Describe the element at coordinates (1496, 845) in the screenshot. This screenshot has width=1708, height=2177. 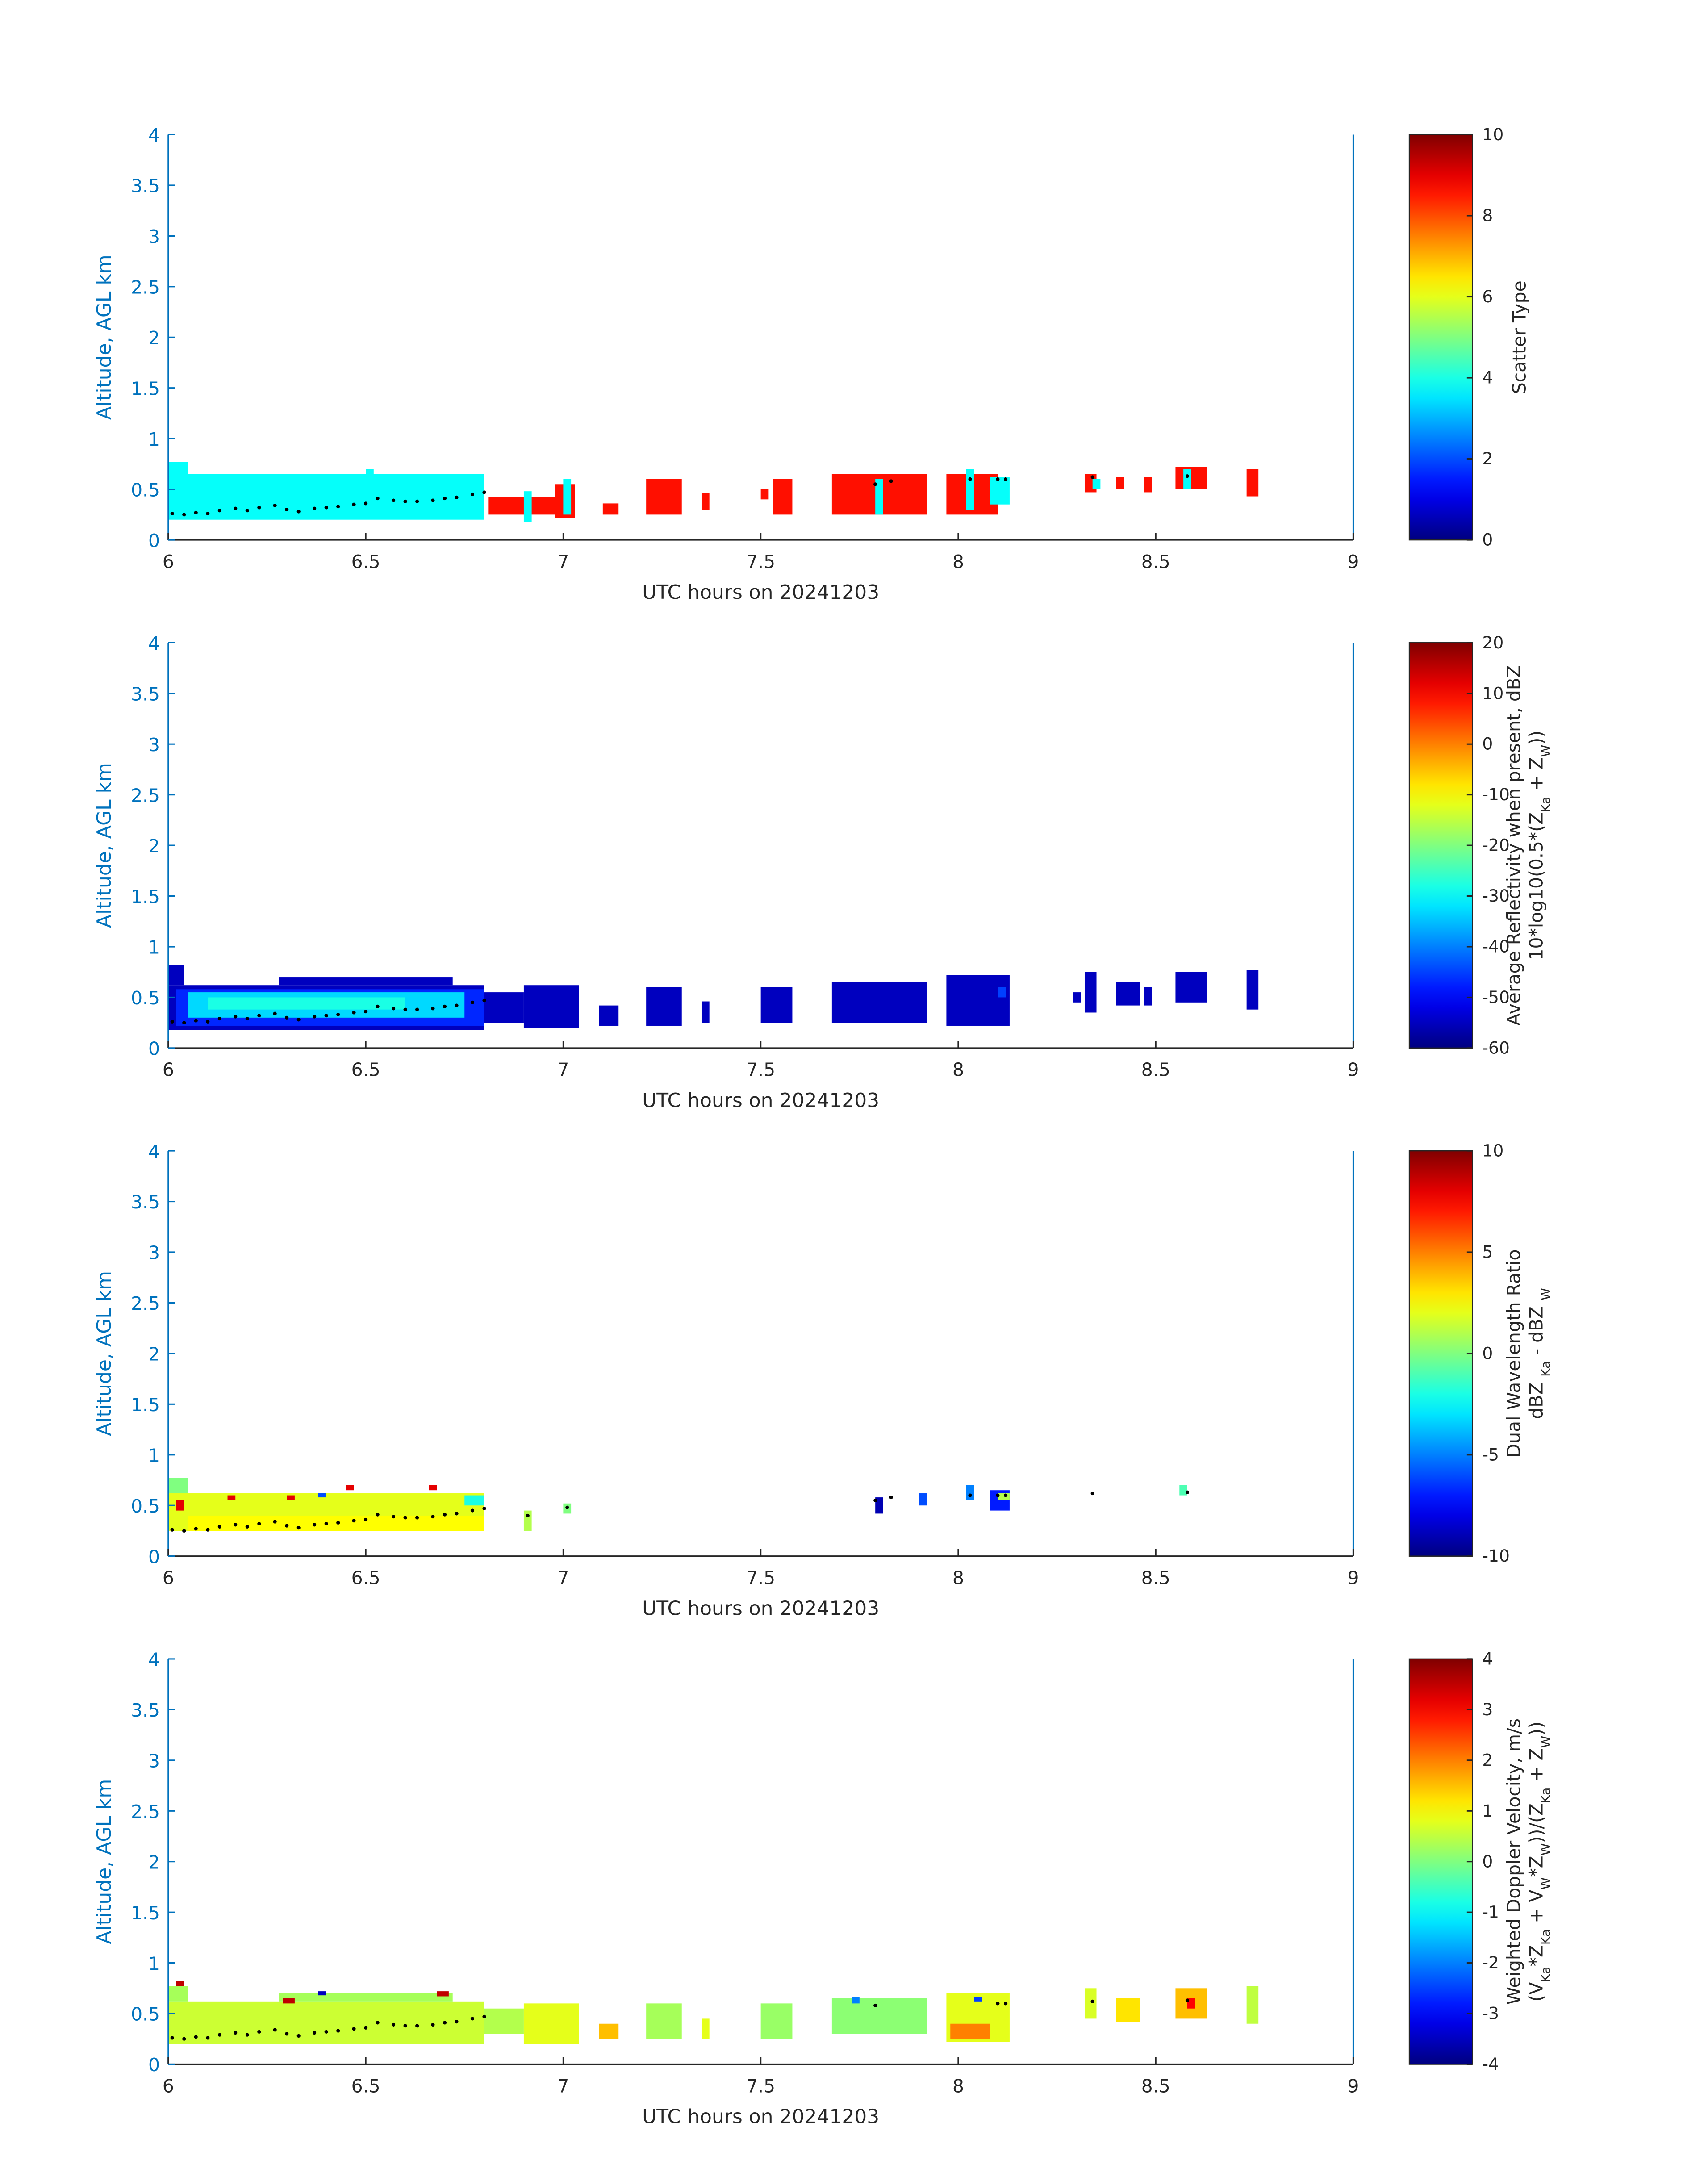
I see `colorbar-tick-label: -20` at that location.